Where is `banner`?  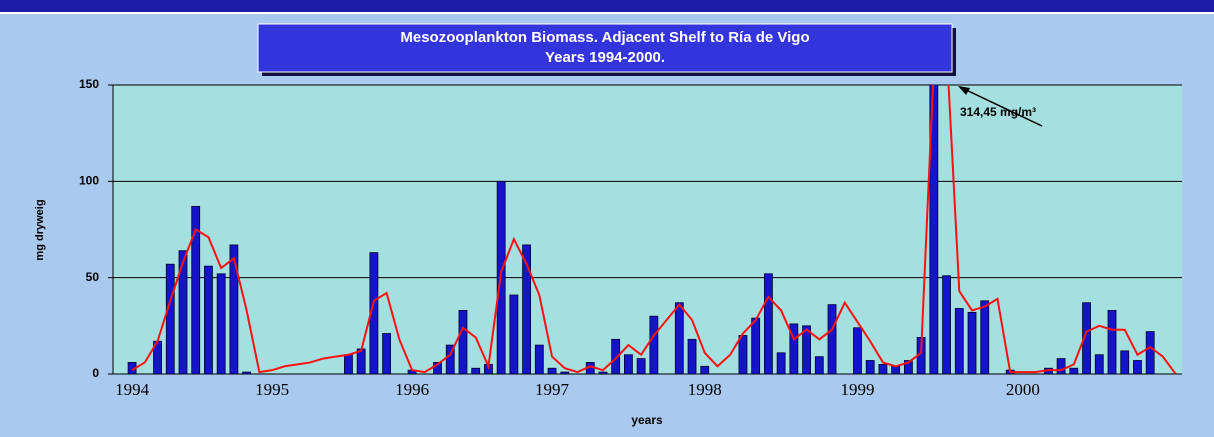 banner is located at coordinates (607, 6).